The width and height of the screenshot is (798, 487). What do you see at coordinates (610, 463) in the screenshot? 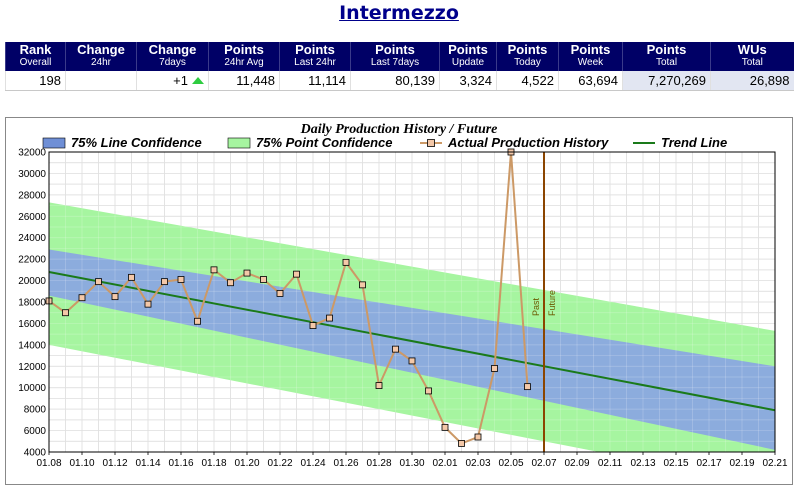
I see `x-tick-label: 02.11` at bounding box center [610, 463].